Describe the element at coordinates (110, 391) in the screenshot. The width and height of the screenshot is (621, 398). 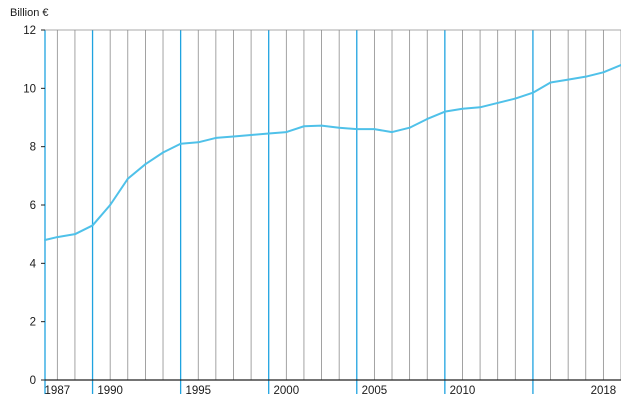
I see `x-tick-label: 1990` at that location.